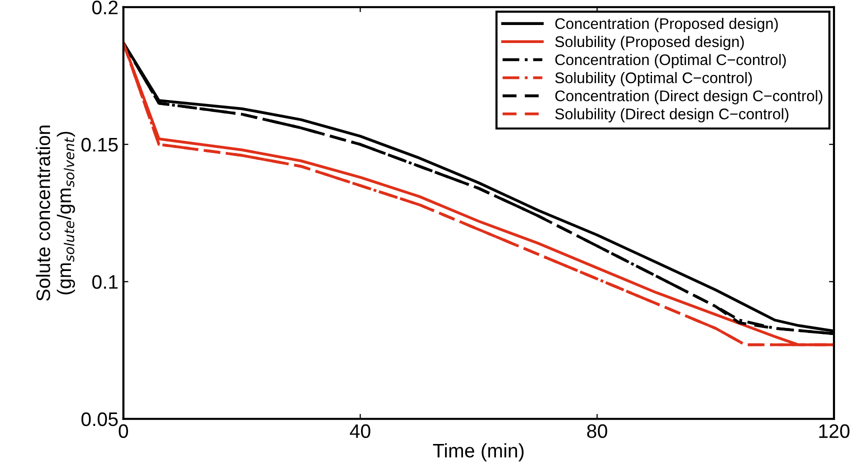  Describe the element at coordinates (597, 431) in the screenshot. I see `x-tick-label: 80` at that location.